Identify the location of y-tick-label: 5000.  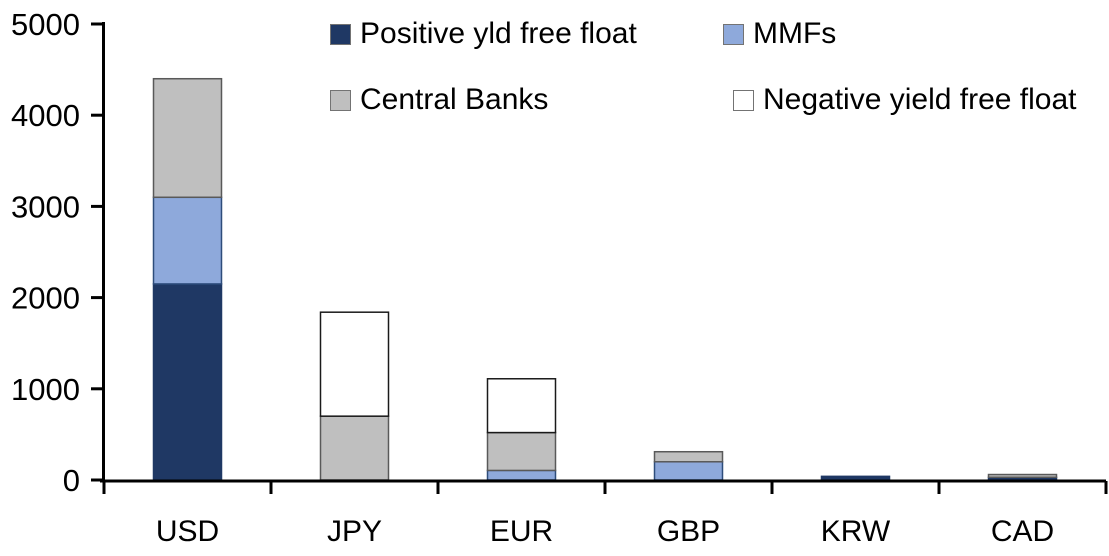
(45, 24).